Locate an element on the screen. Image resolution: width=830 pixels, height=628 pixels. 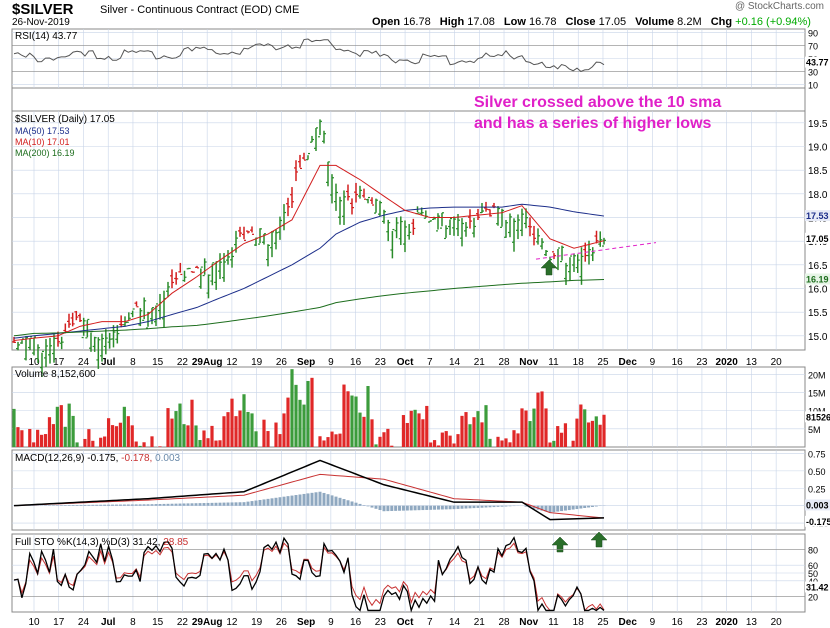
legend-ma10: MA(10) 17.01 is located at coordinates (42, 142).